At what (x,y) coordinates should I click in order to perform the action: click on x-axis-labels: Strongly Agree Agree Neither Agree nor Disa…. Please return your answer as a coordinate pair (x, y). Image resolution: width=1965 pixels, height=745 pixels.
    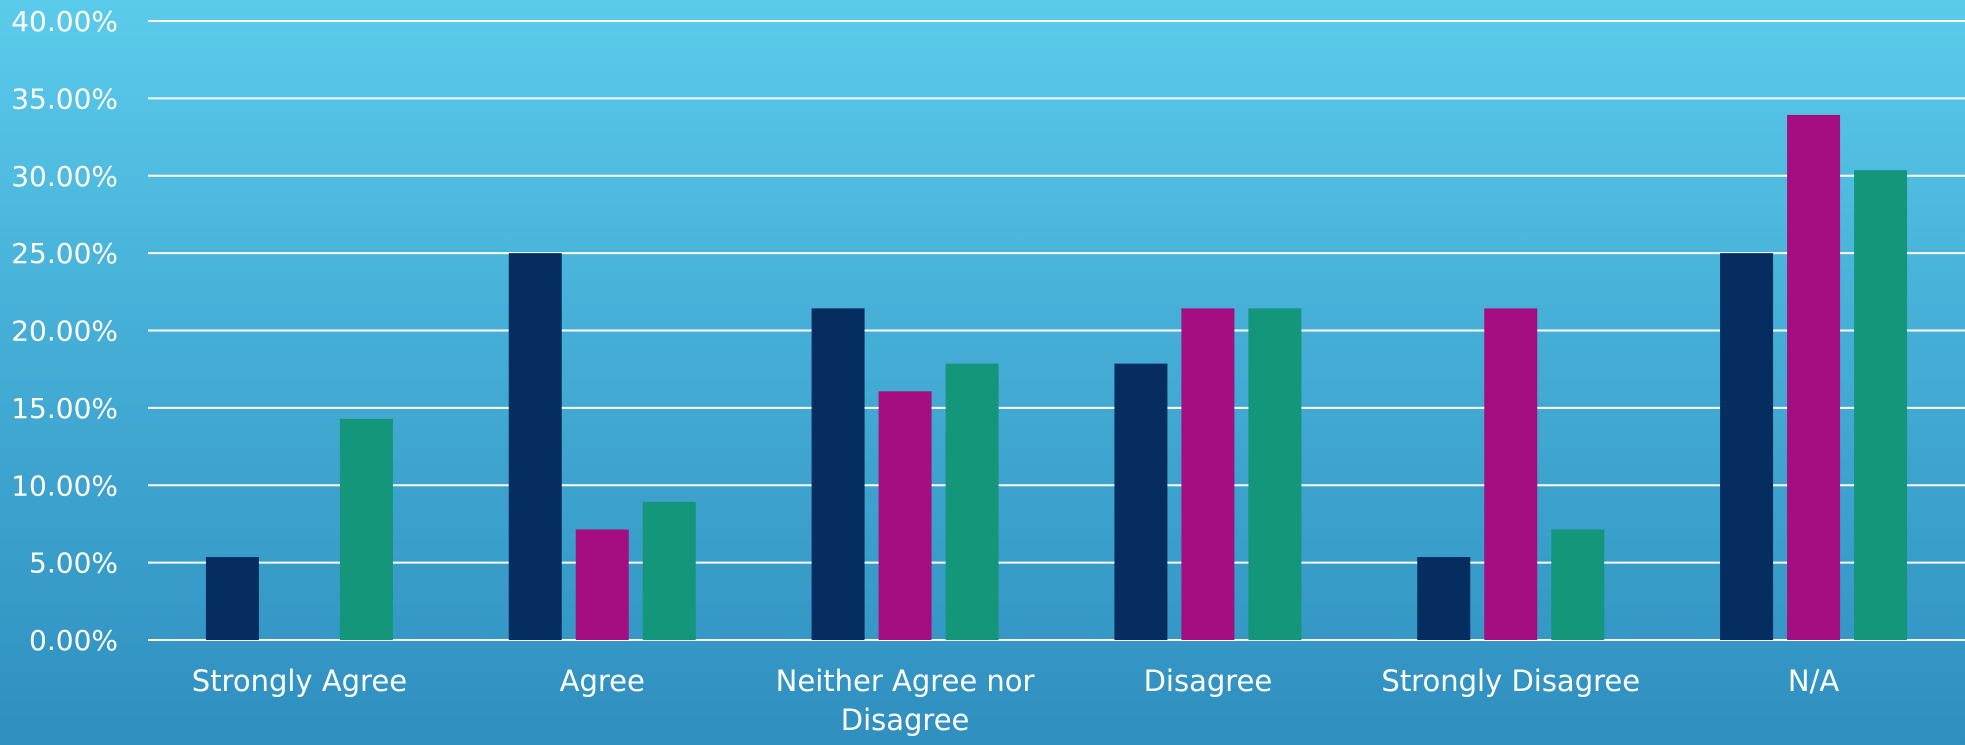
    Looking at the image, I should click on (1016, 700).